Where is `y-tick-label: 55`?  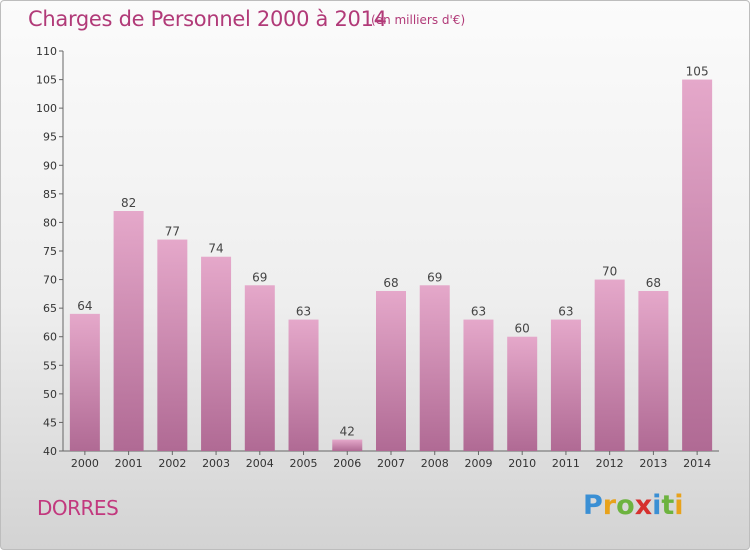 y-tick-label: 55 is located at coordinates (50, 365).